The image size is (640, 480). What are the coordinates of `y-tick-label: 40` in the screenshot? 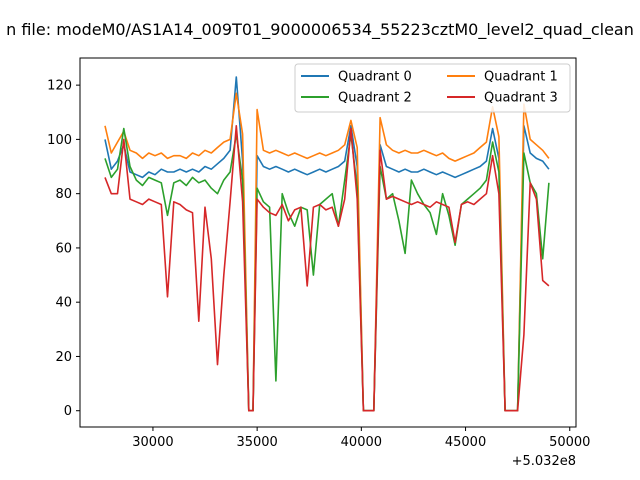 It's located at (63, 303).